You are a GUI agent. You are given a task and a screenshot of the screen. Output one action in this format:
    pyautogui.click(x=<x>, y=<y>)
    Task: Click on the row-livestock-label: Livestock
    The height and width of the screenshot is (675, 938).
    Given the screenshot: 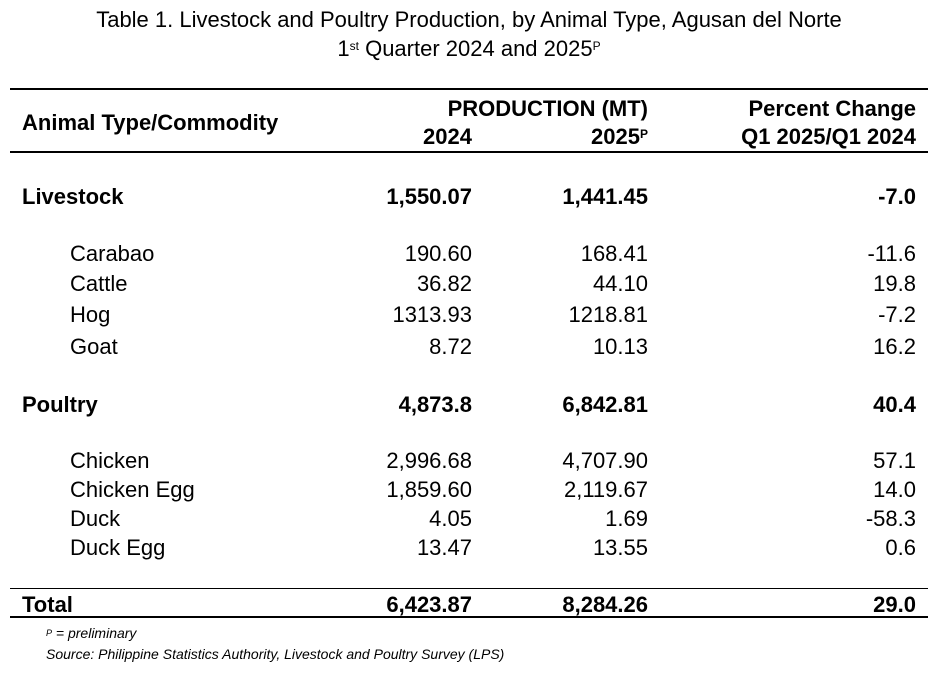 What is the action you would take?
    pyautogui.click(x=73, y=196)
    